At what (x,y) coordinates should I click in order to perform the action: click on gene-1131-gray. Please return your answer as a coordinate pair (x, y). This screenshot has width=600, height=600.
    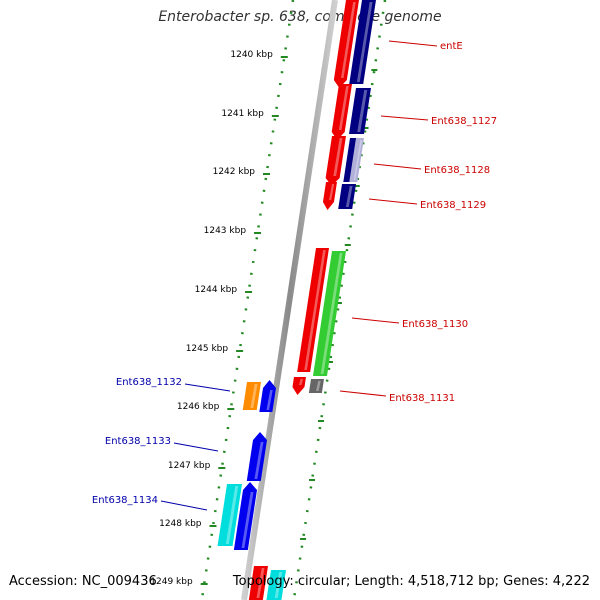
    Looking at the image, I should click on (316, 386).